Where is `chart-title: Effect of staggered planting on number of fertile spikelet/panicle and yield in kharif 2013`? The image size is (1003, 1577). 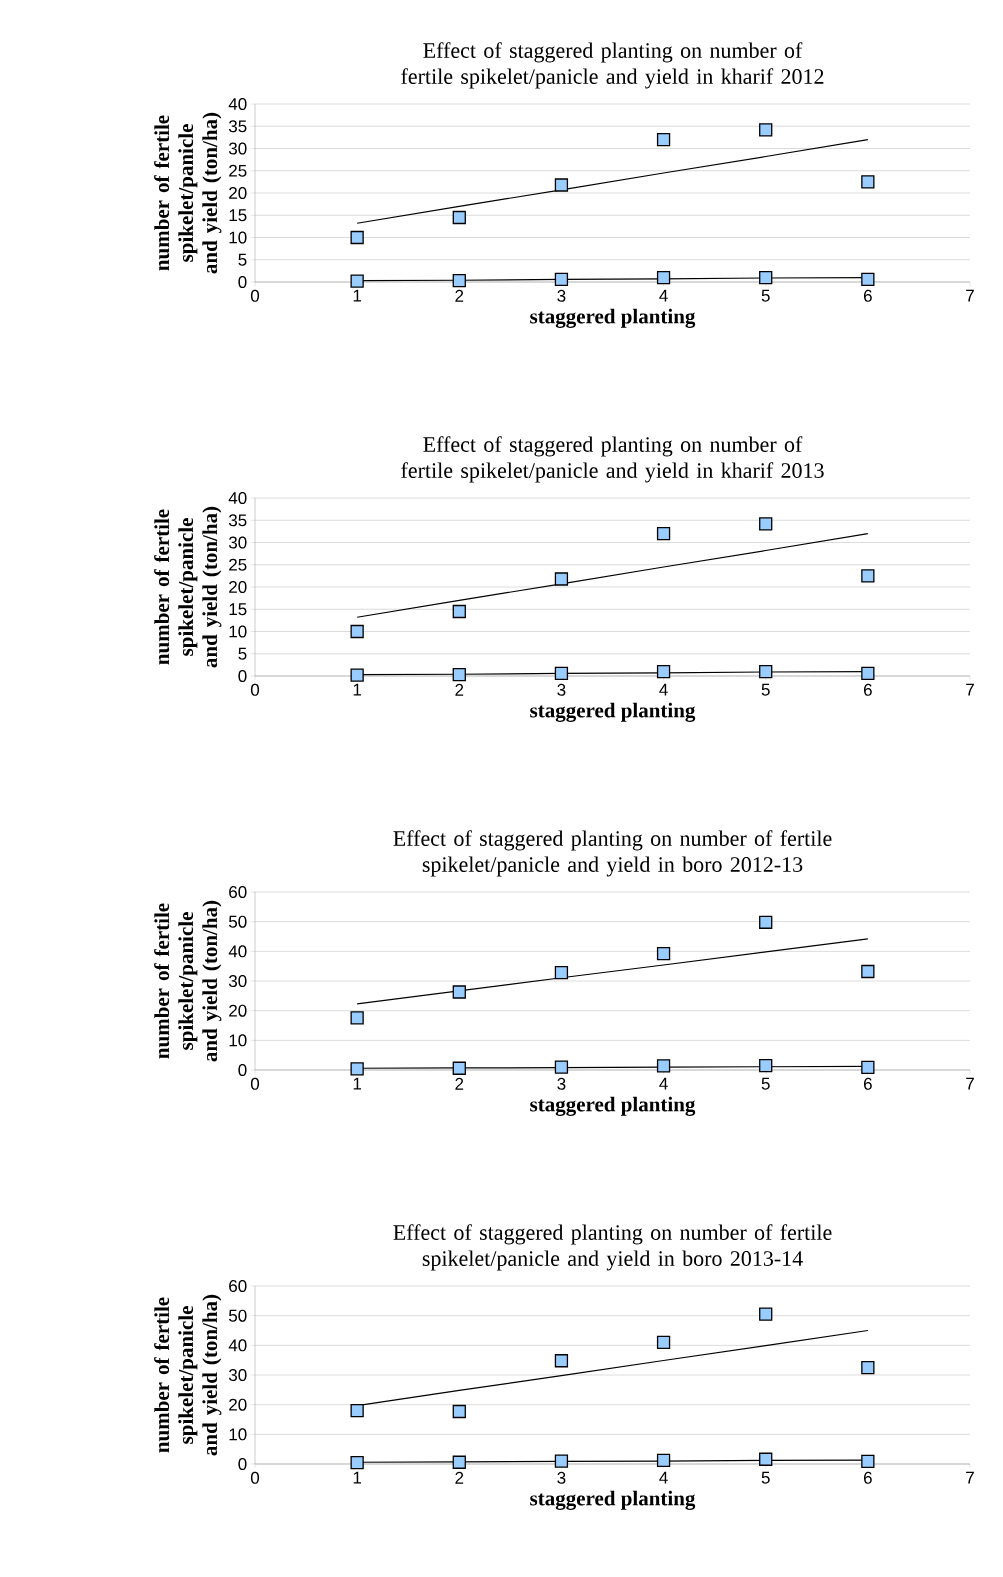
chart-title: Effect of staggered planting on number of fertile spikelet/panicle and yield in kharif 2013 is located at coordinates (612, 459).